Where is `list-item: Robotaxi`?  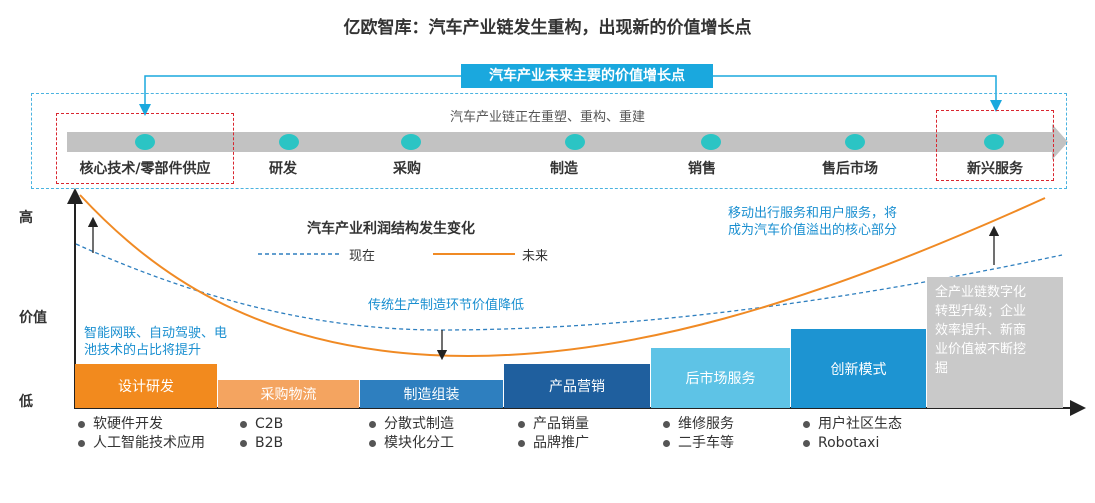 list-item: Robotaxi is located at coordinates (852, 443).